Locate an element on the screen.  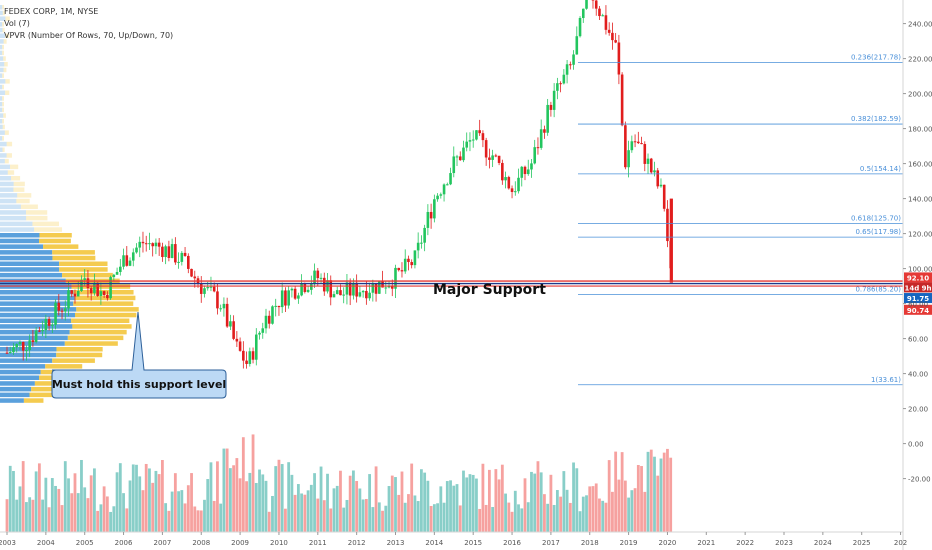
x-tick-label: 2020 is located at coordinates (668, 543).